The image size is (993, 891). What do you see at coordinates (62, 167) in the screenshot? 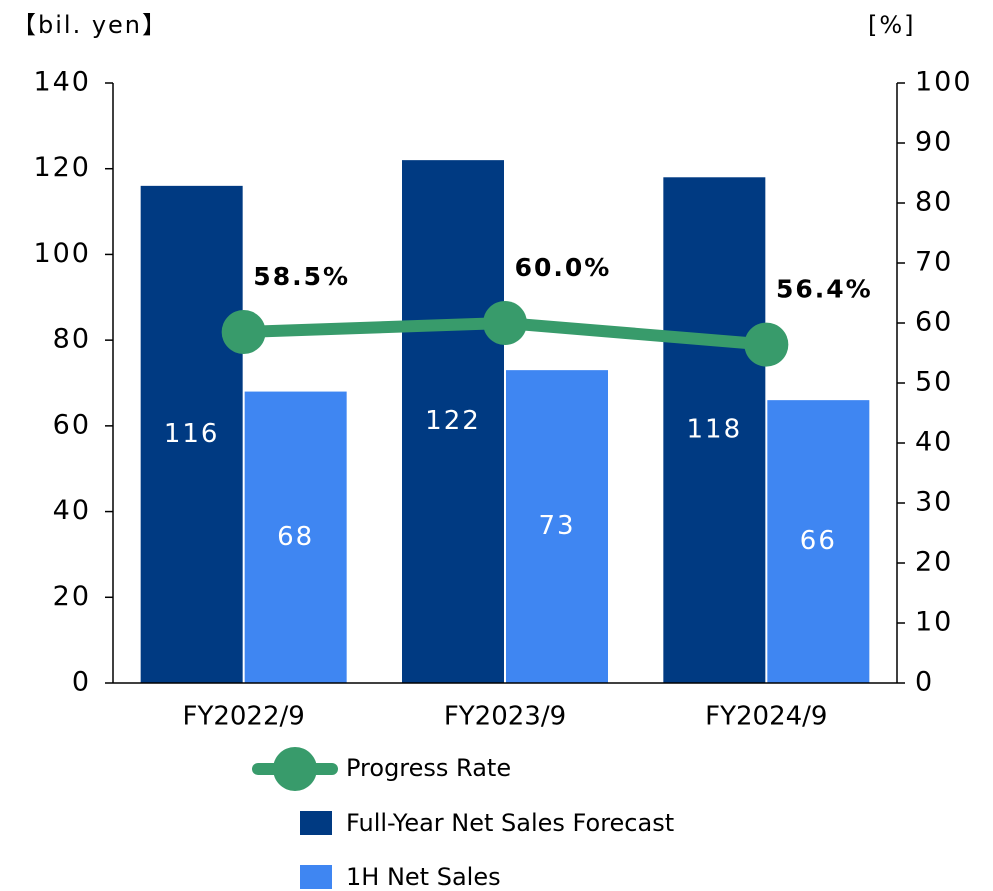
I see `y-tick-label: 120` at bounding box center [62, 167].